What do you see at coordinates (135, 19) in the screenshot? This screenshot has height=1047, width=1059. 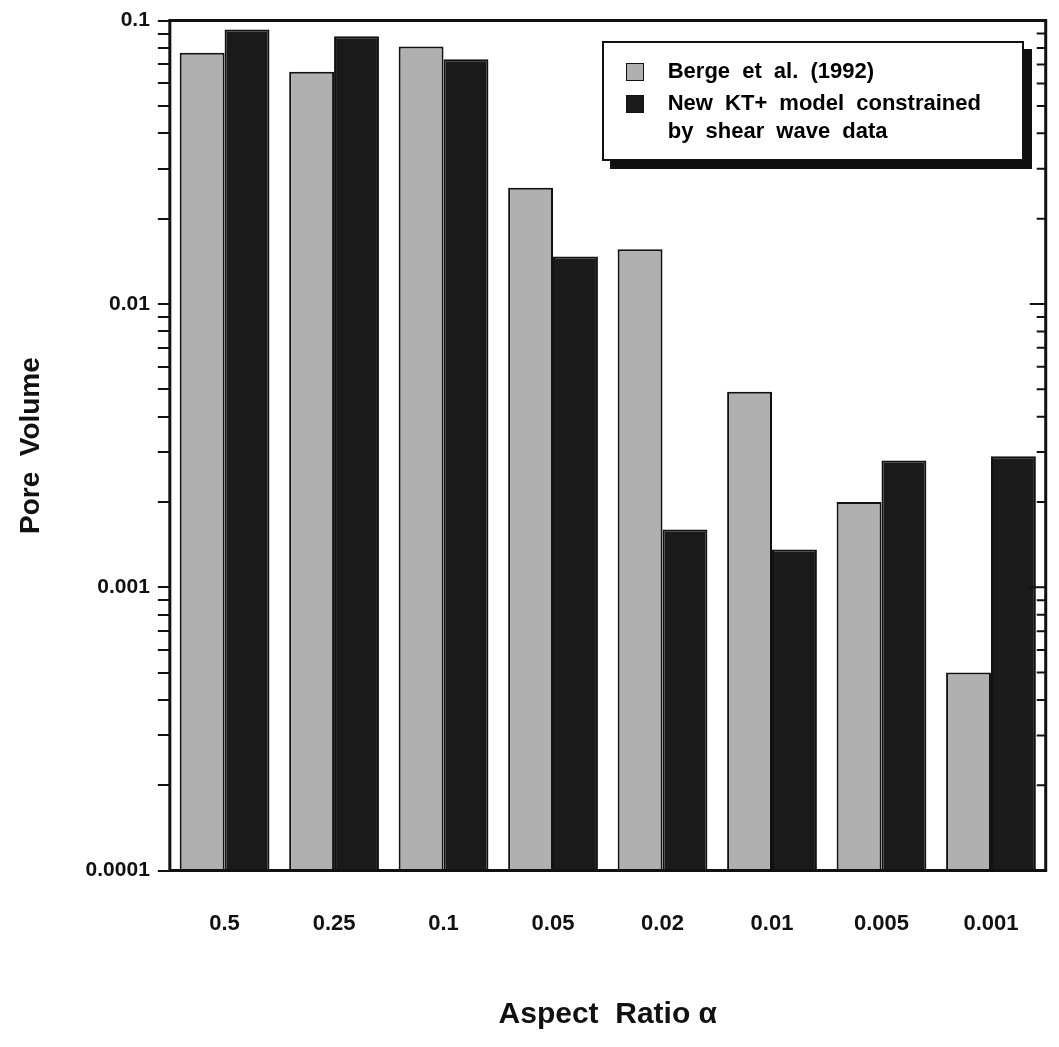 I see `y-tick-label: 0.1` at bounding box center [135, 19].